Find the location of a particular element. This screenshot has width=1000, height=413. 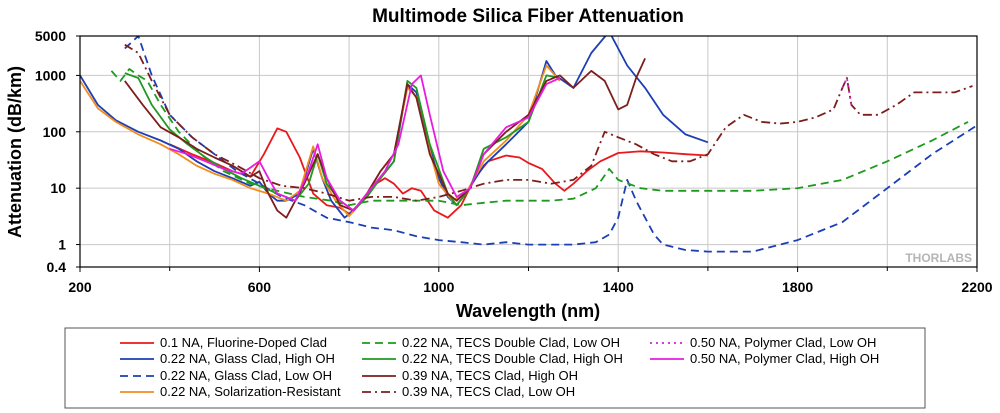

legend-label: 0.50 NA, Polymer Clad, Low OH is located at coordinates (783, 342).